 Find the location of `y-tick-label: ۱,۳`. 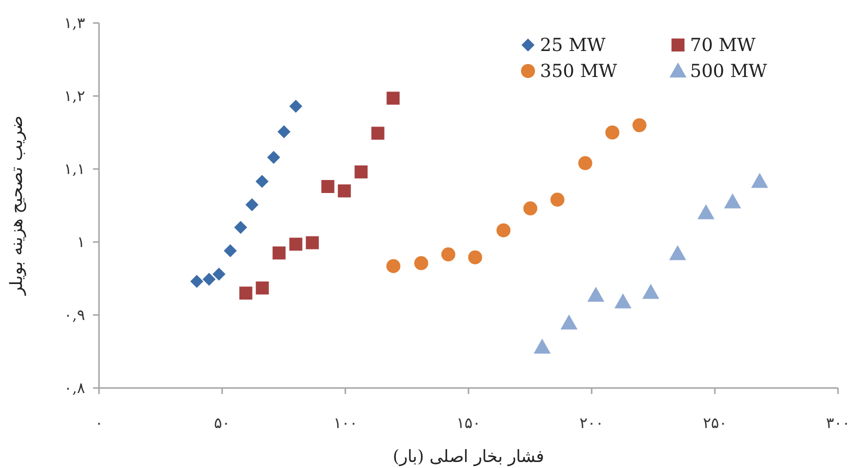

y-tick-label: ۱,۳ is located at coordinates (74, 23).